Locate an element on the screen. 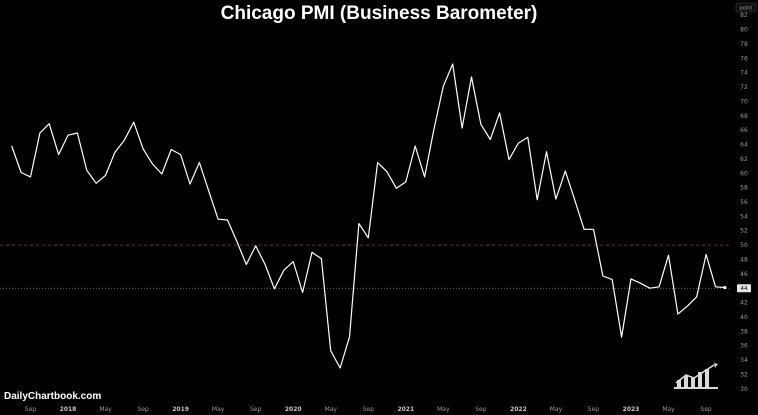 The image size is (758, 415). y-tick-label: 66 is located at coordinates (744, 130).